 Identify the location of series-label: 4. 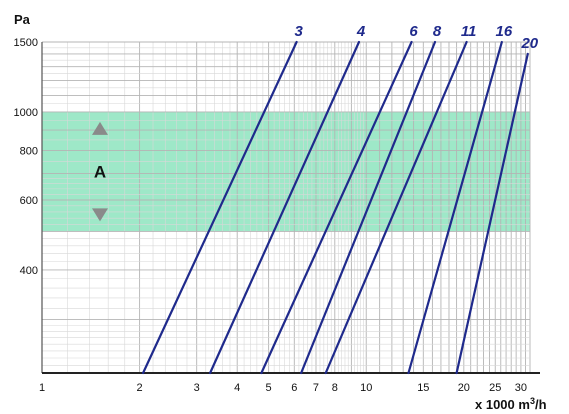
(361, 31).